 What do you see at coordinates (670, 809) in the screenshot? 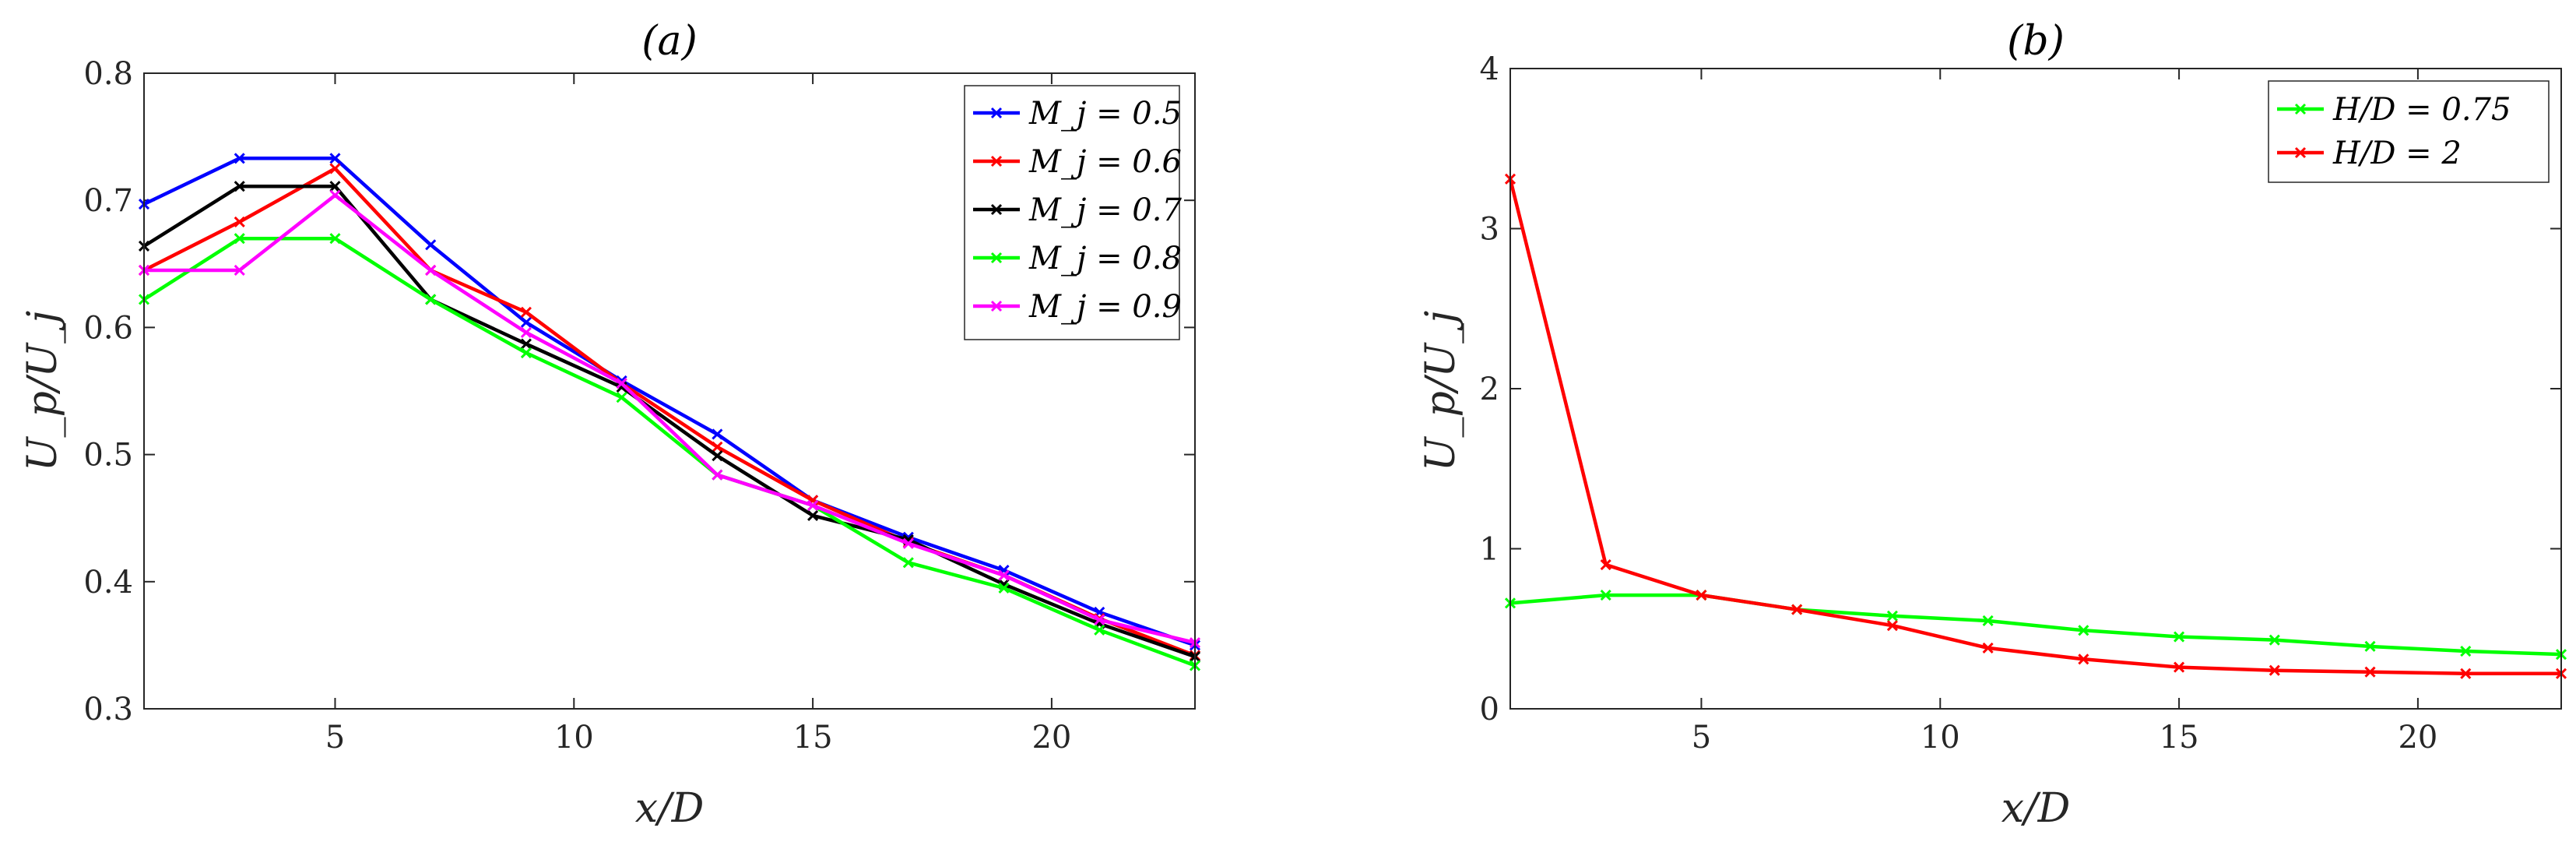
I see `chart-a-xlabel: x/D` at bounding box center [670, 809].